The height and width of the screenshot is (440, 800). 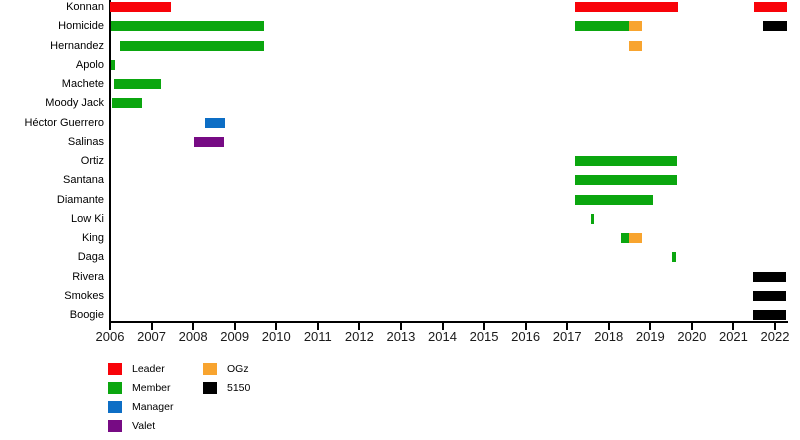 I want to click on row-label-diamante: Diamante, so click(x=80, y=199).